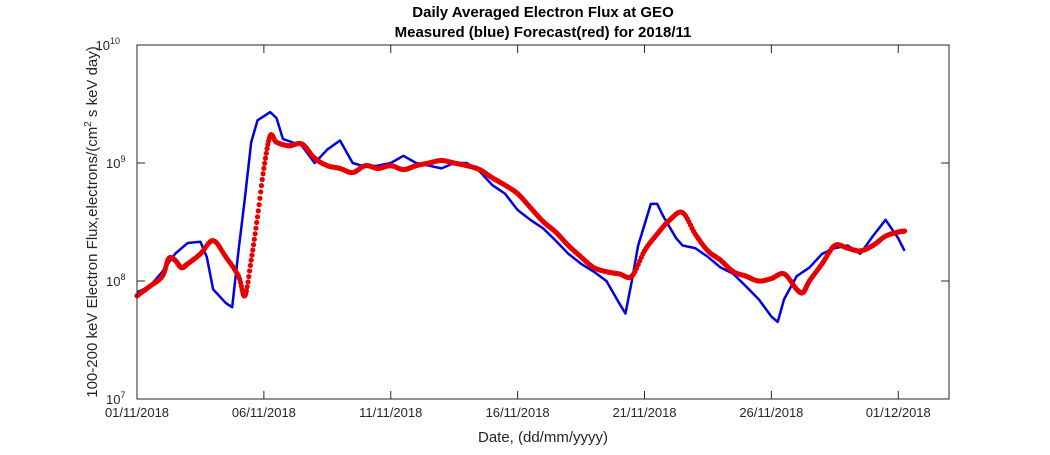  I want to click on y-tick-exponent: 8, so click(122, 277).